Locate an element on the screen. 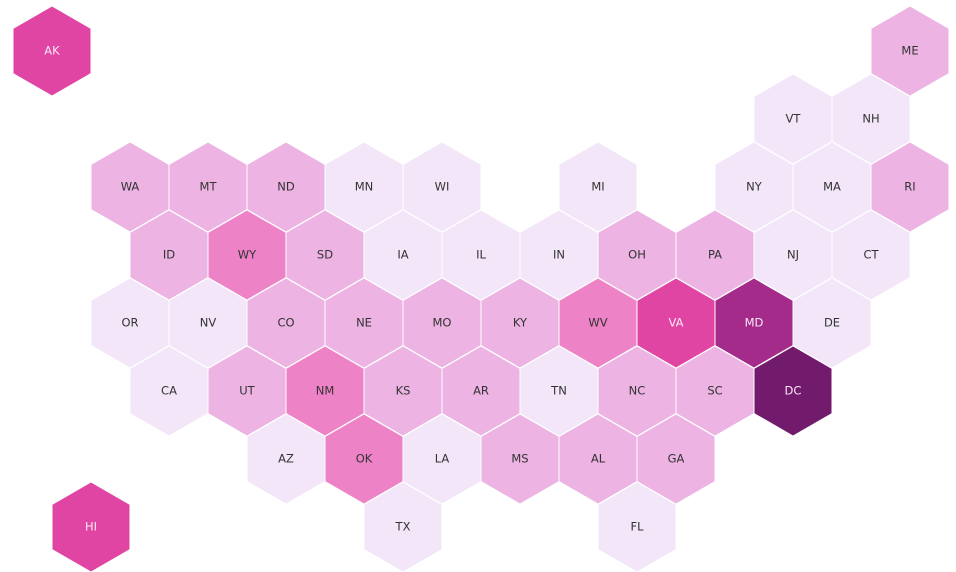 This screenshot has height=572, width=956. state-label: TX is located at coordinates (403, 527).